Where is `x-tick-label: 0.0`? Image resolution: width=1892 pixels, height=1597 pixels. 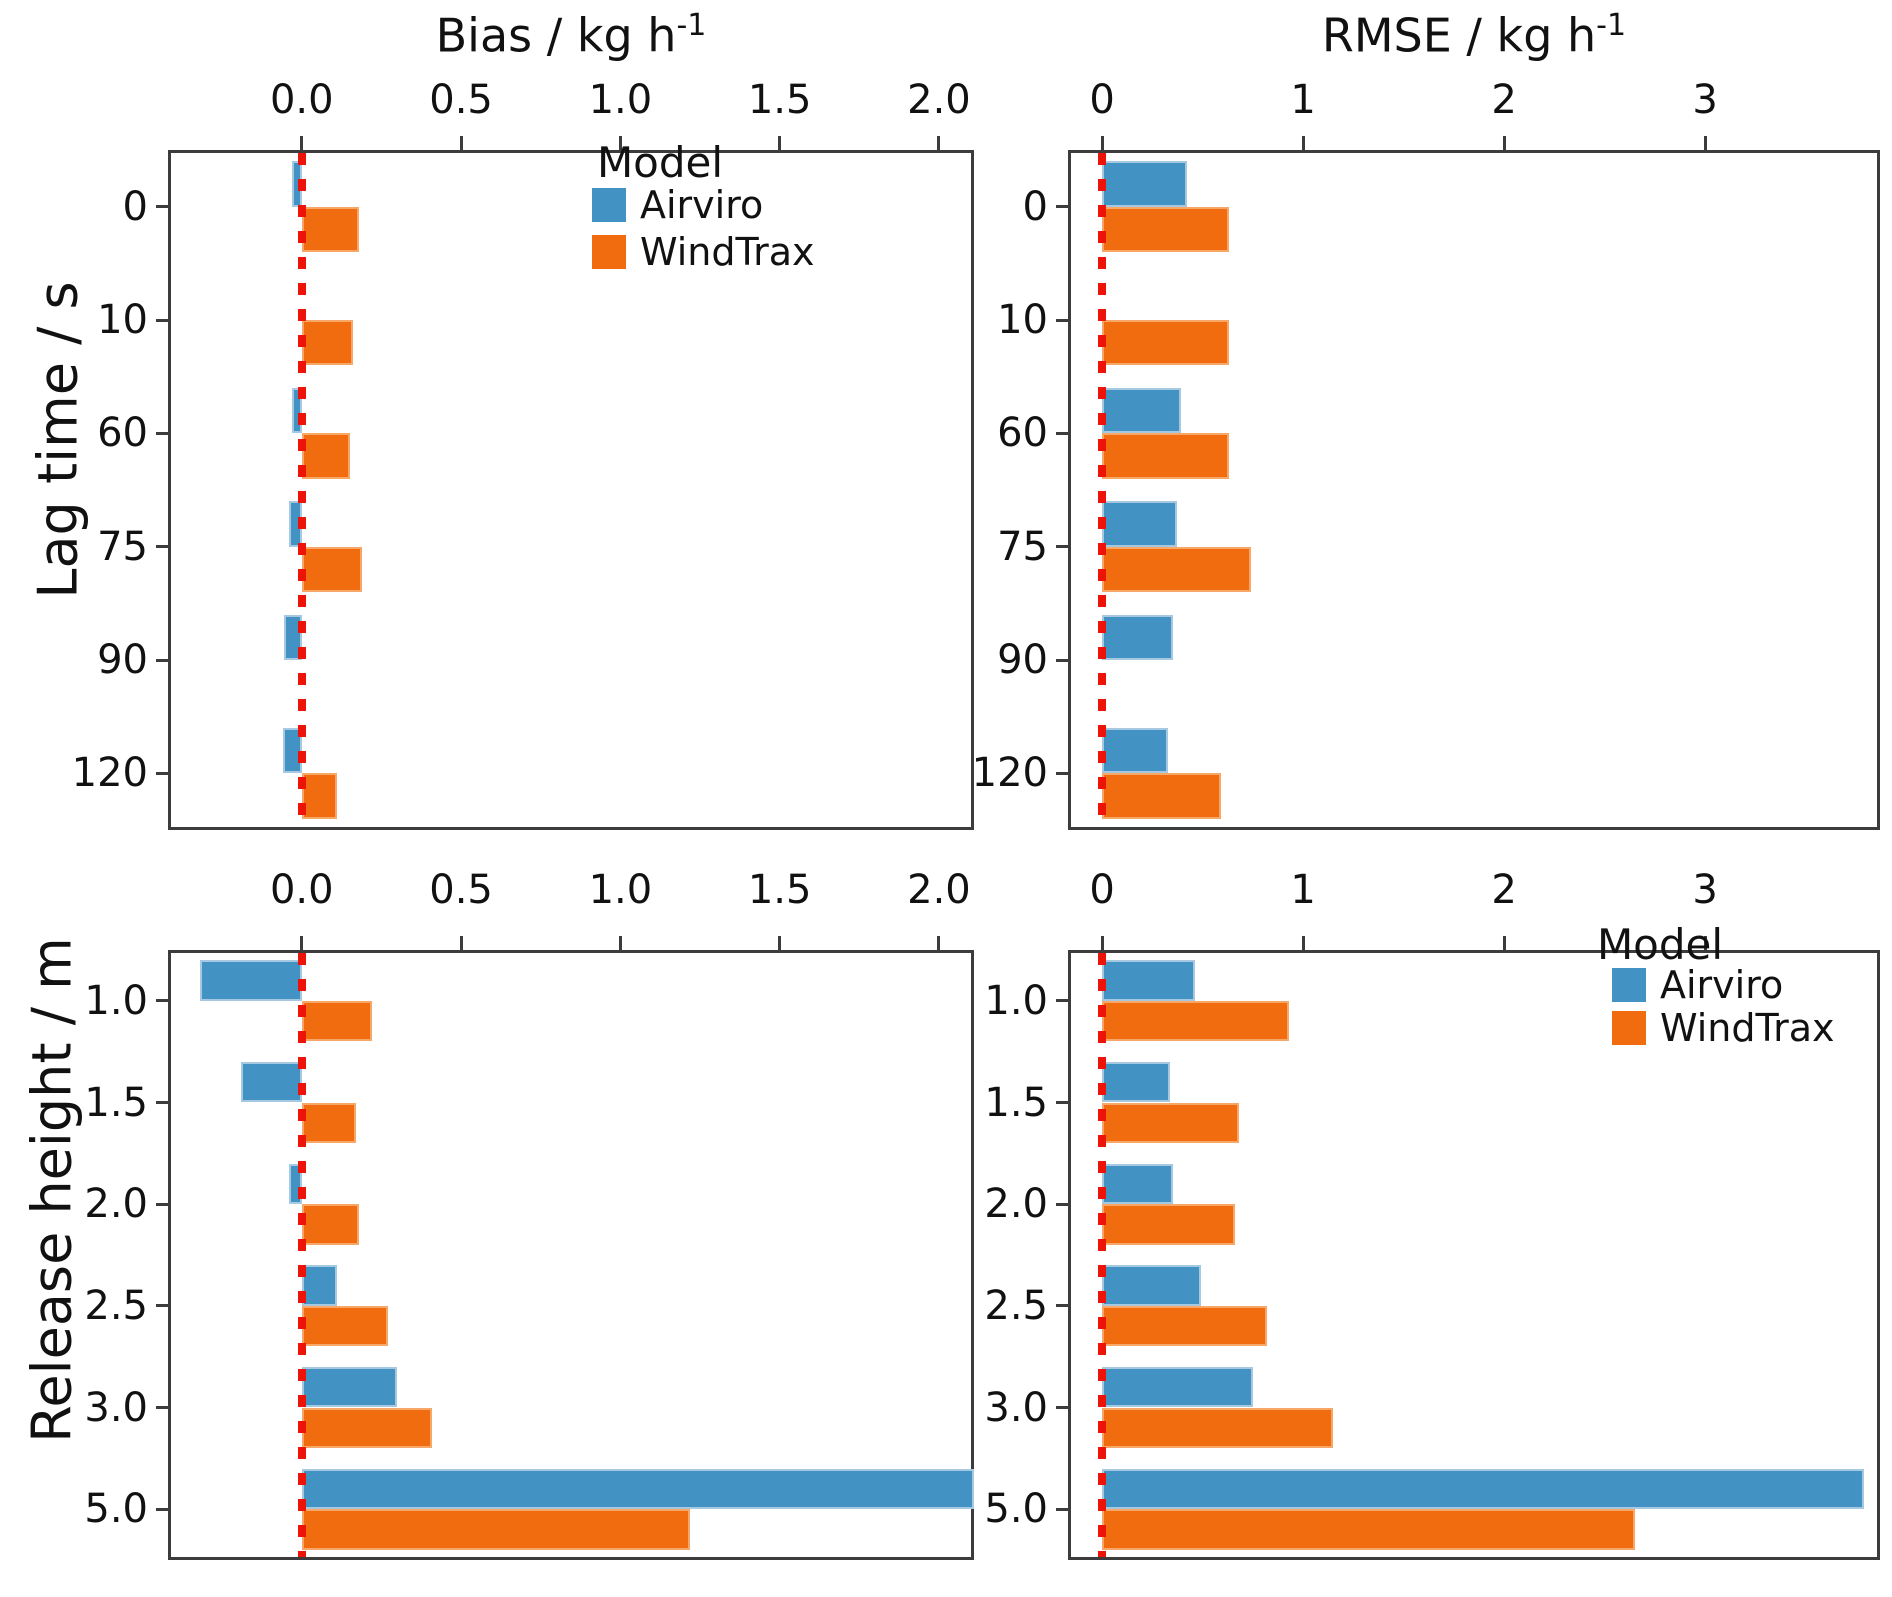 x-tick-label: 0.0 is located at coordinates (301, 100).